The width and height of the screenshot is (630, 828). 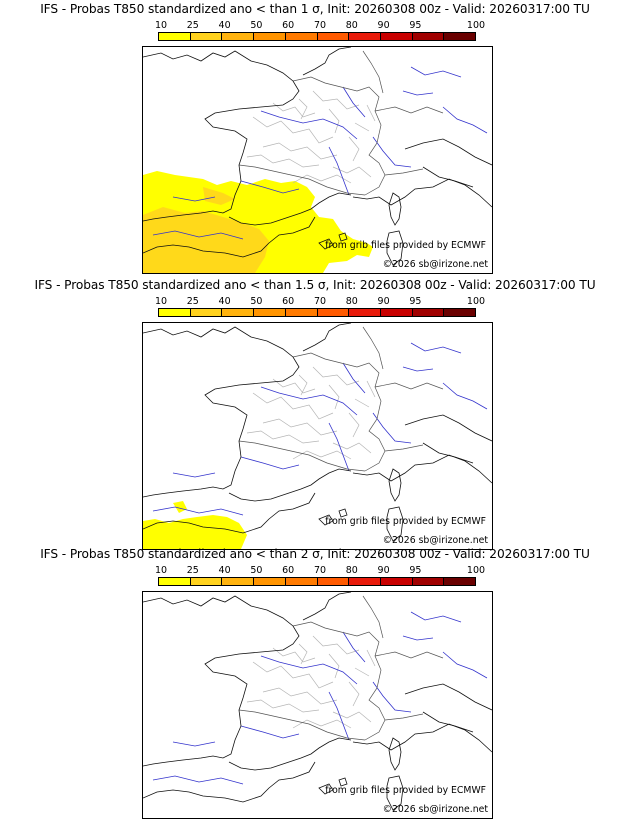 What do you see at coordinates (333, 786) in the screenshot?
I see `island-outline` at bounding box center [333, 786].